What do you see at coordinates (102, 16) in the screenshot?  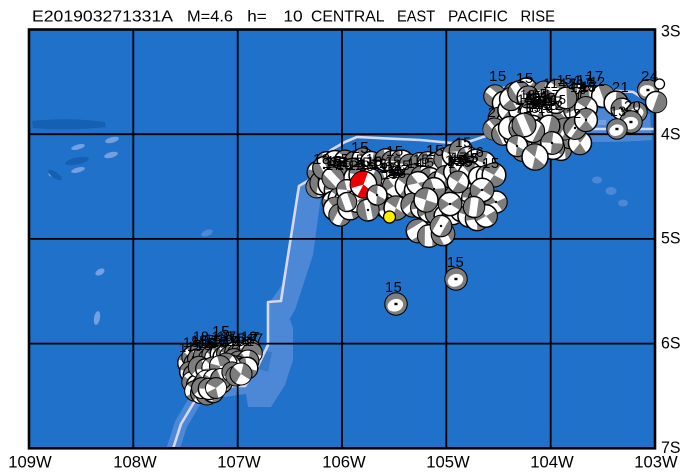 I see `svg-text: E201903271331A` at bounding box center [102, 16].